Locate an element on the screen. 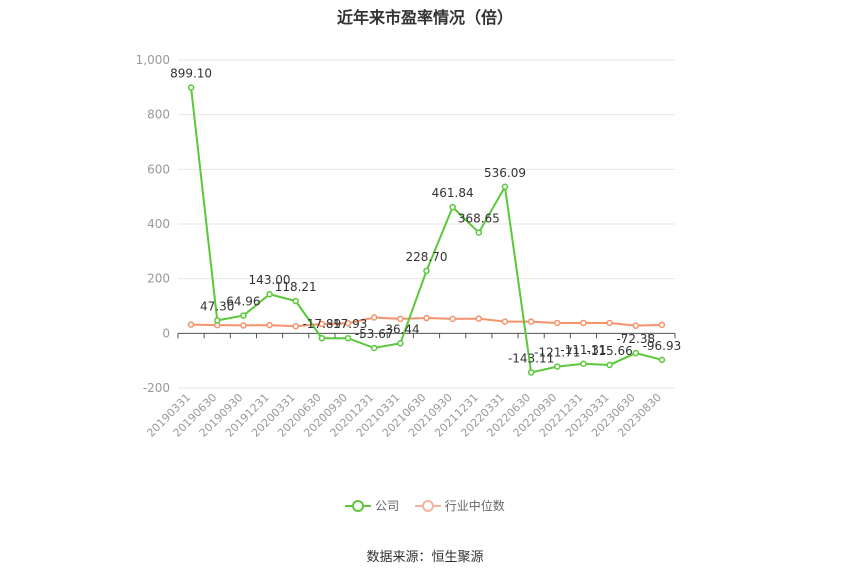  legend-item-company: 公司 is located at coordinates (372, 505).